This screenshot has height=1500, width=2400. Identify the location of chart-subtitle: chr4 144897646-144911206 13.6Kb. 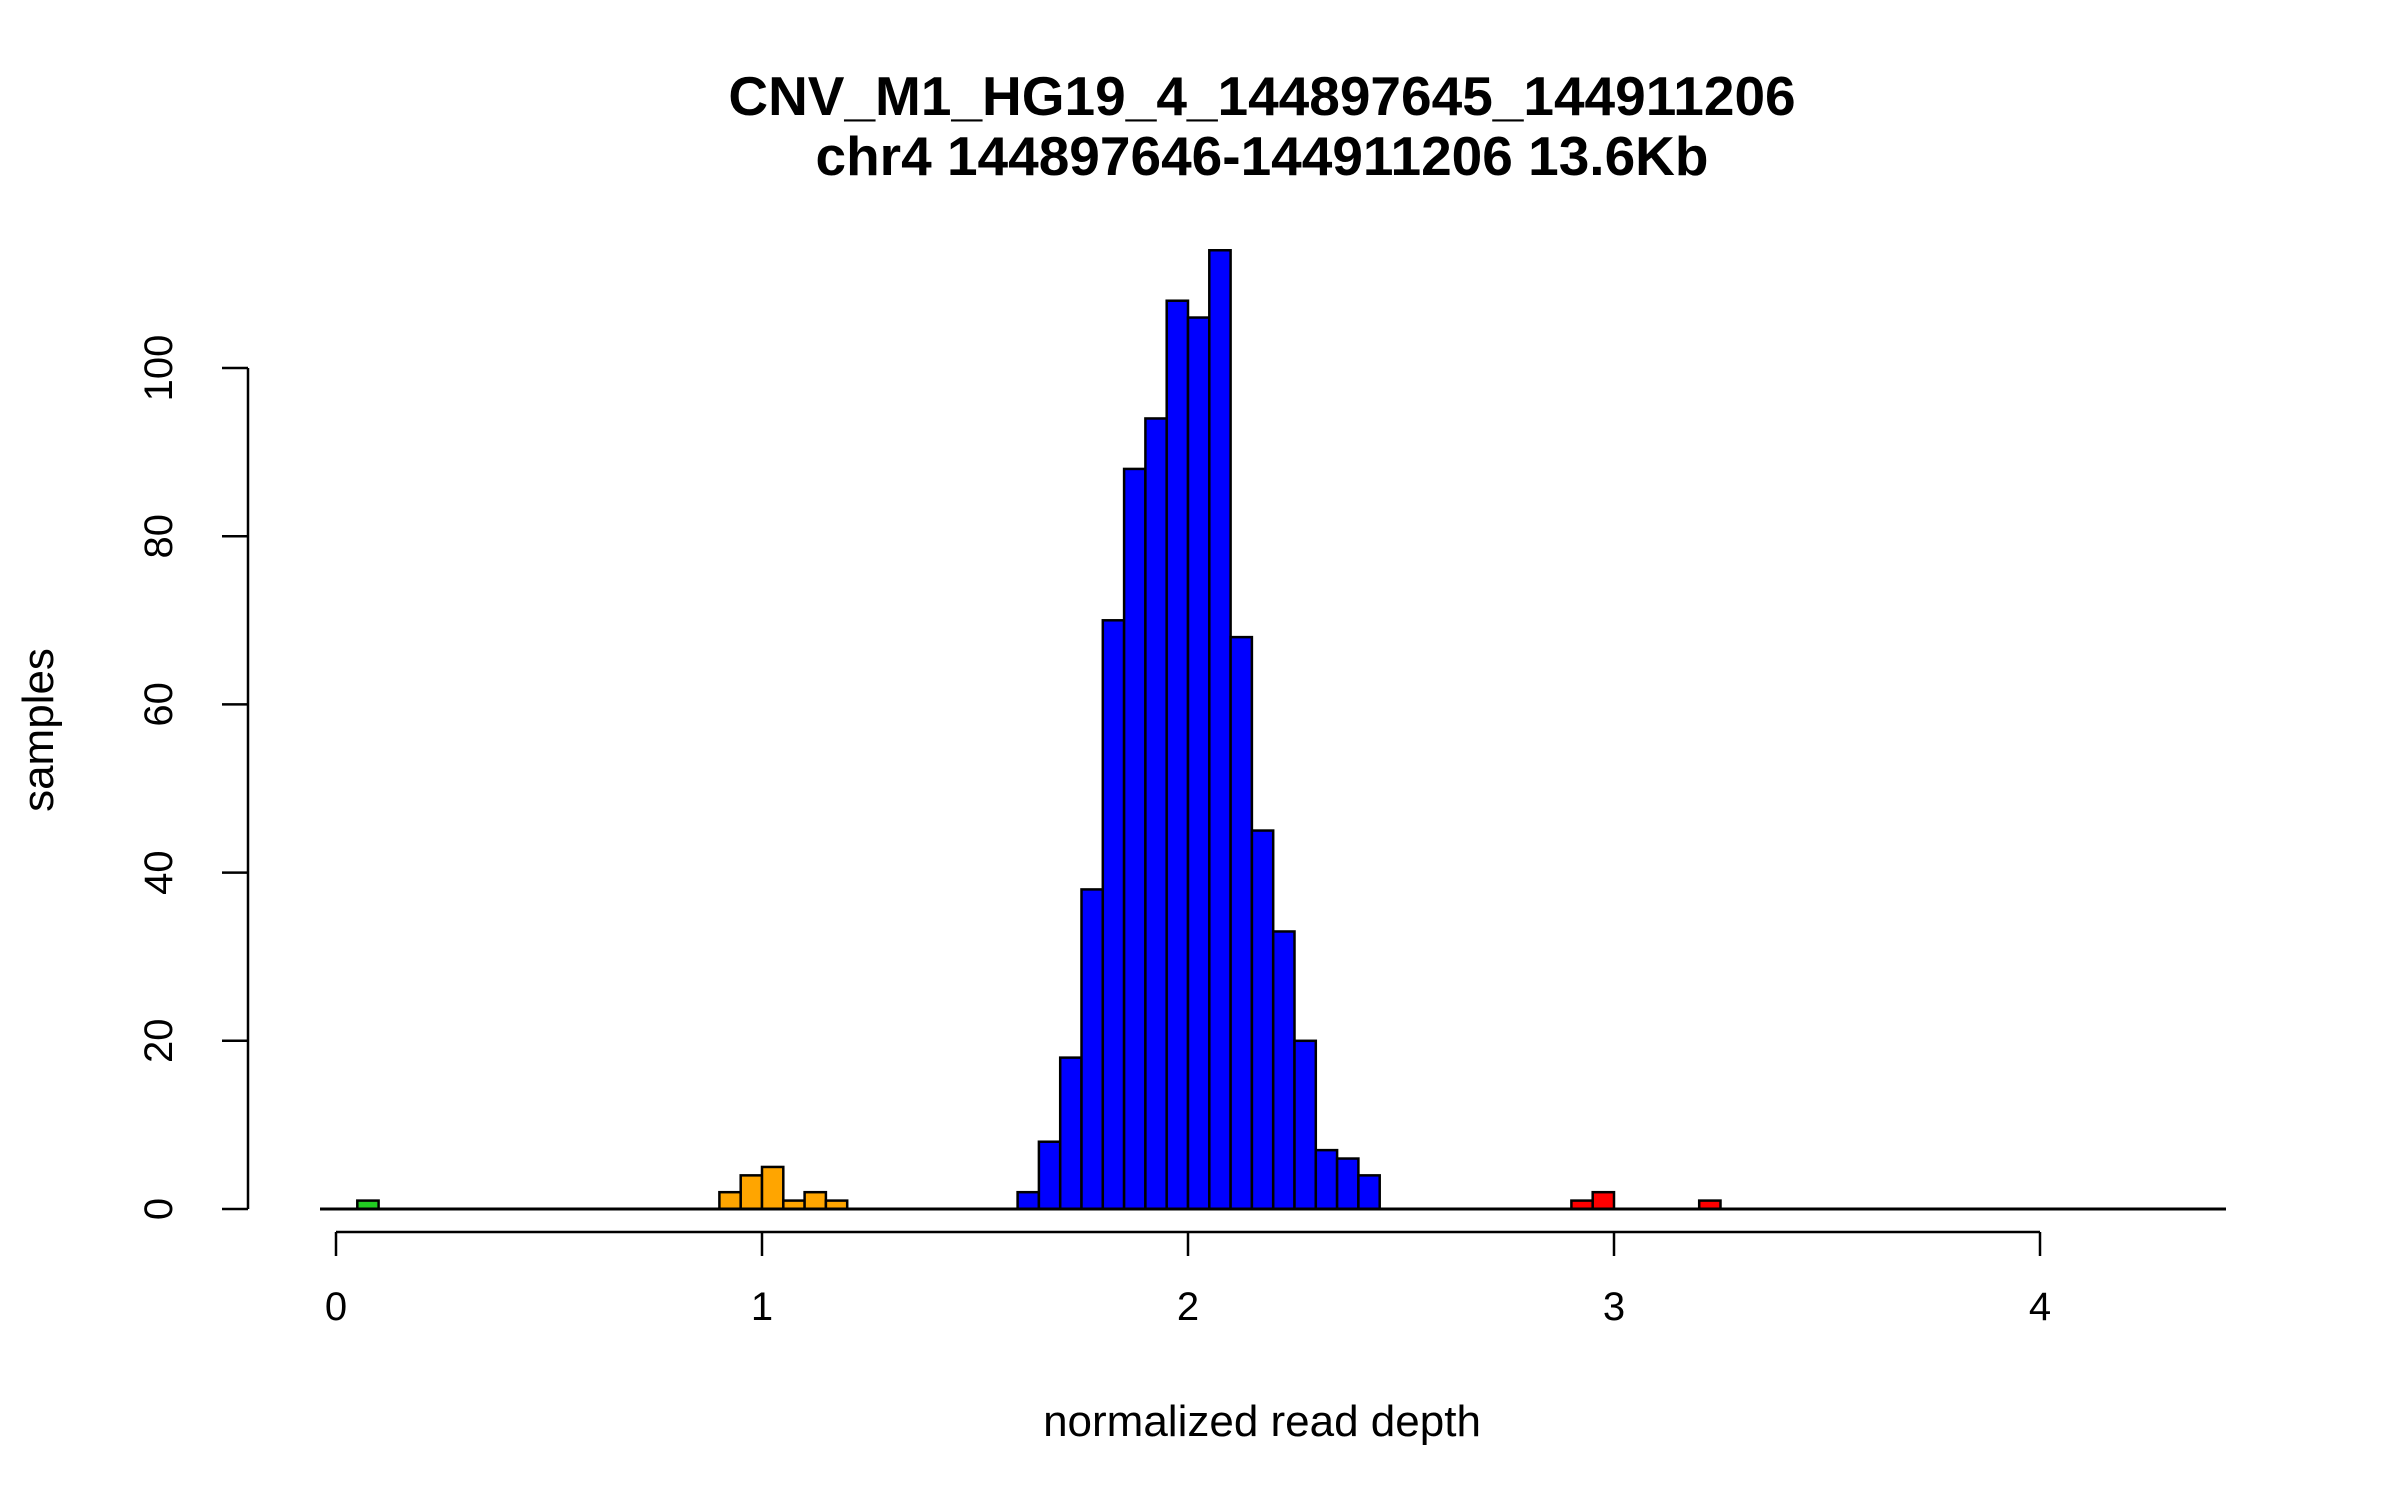
(1262, 156).